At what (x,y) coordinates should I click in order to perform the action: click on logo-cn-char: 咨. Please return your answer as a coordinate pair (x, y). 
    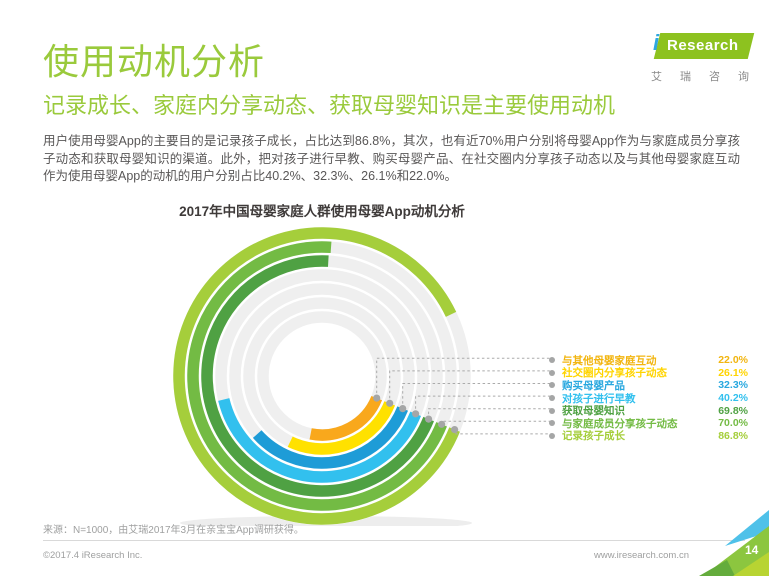
    Looking at the image, I should click on (714, 77).